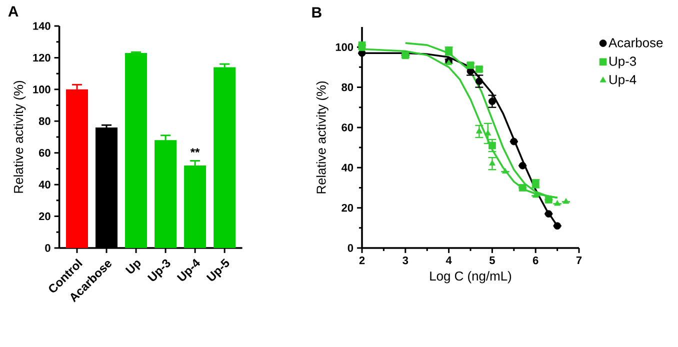 This screenshot has width=678, height=347. I want to click on x-axis-title: Log C (ng/mL), so click(471, 277).